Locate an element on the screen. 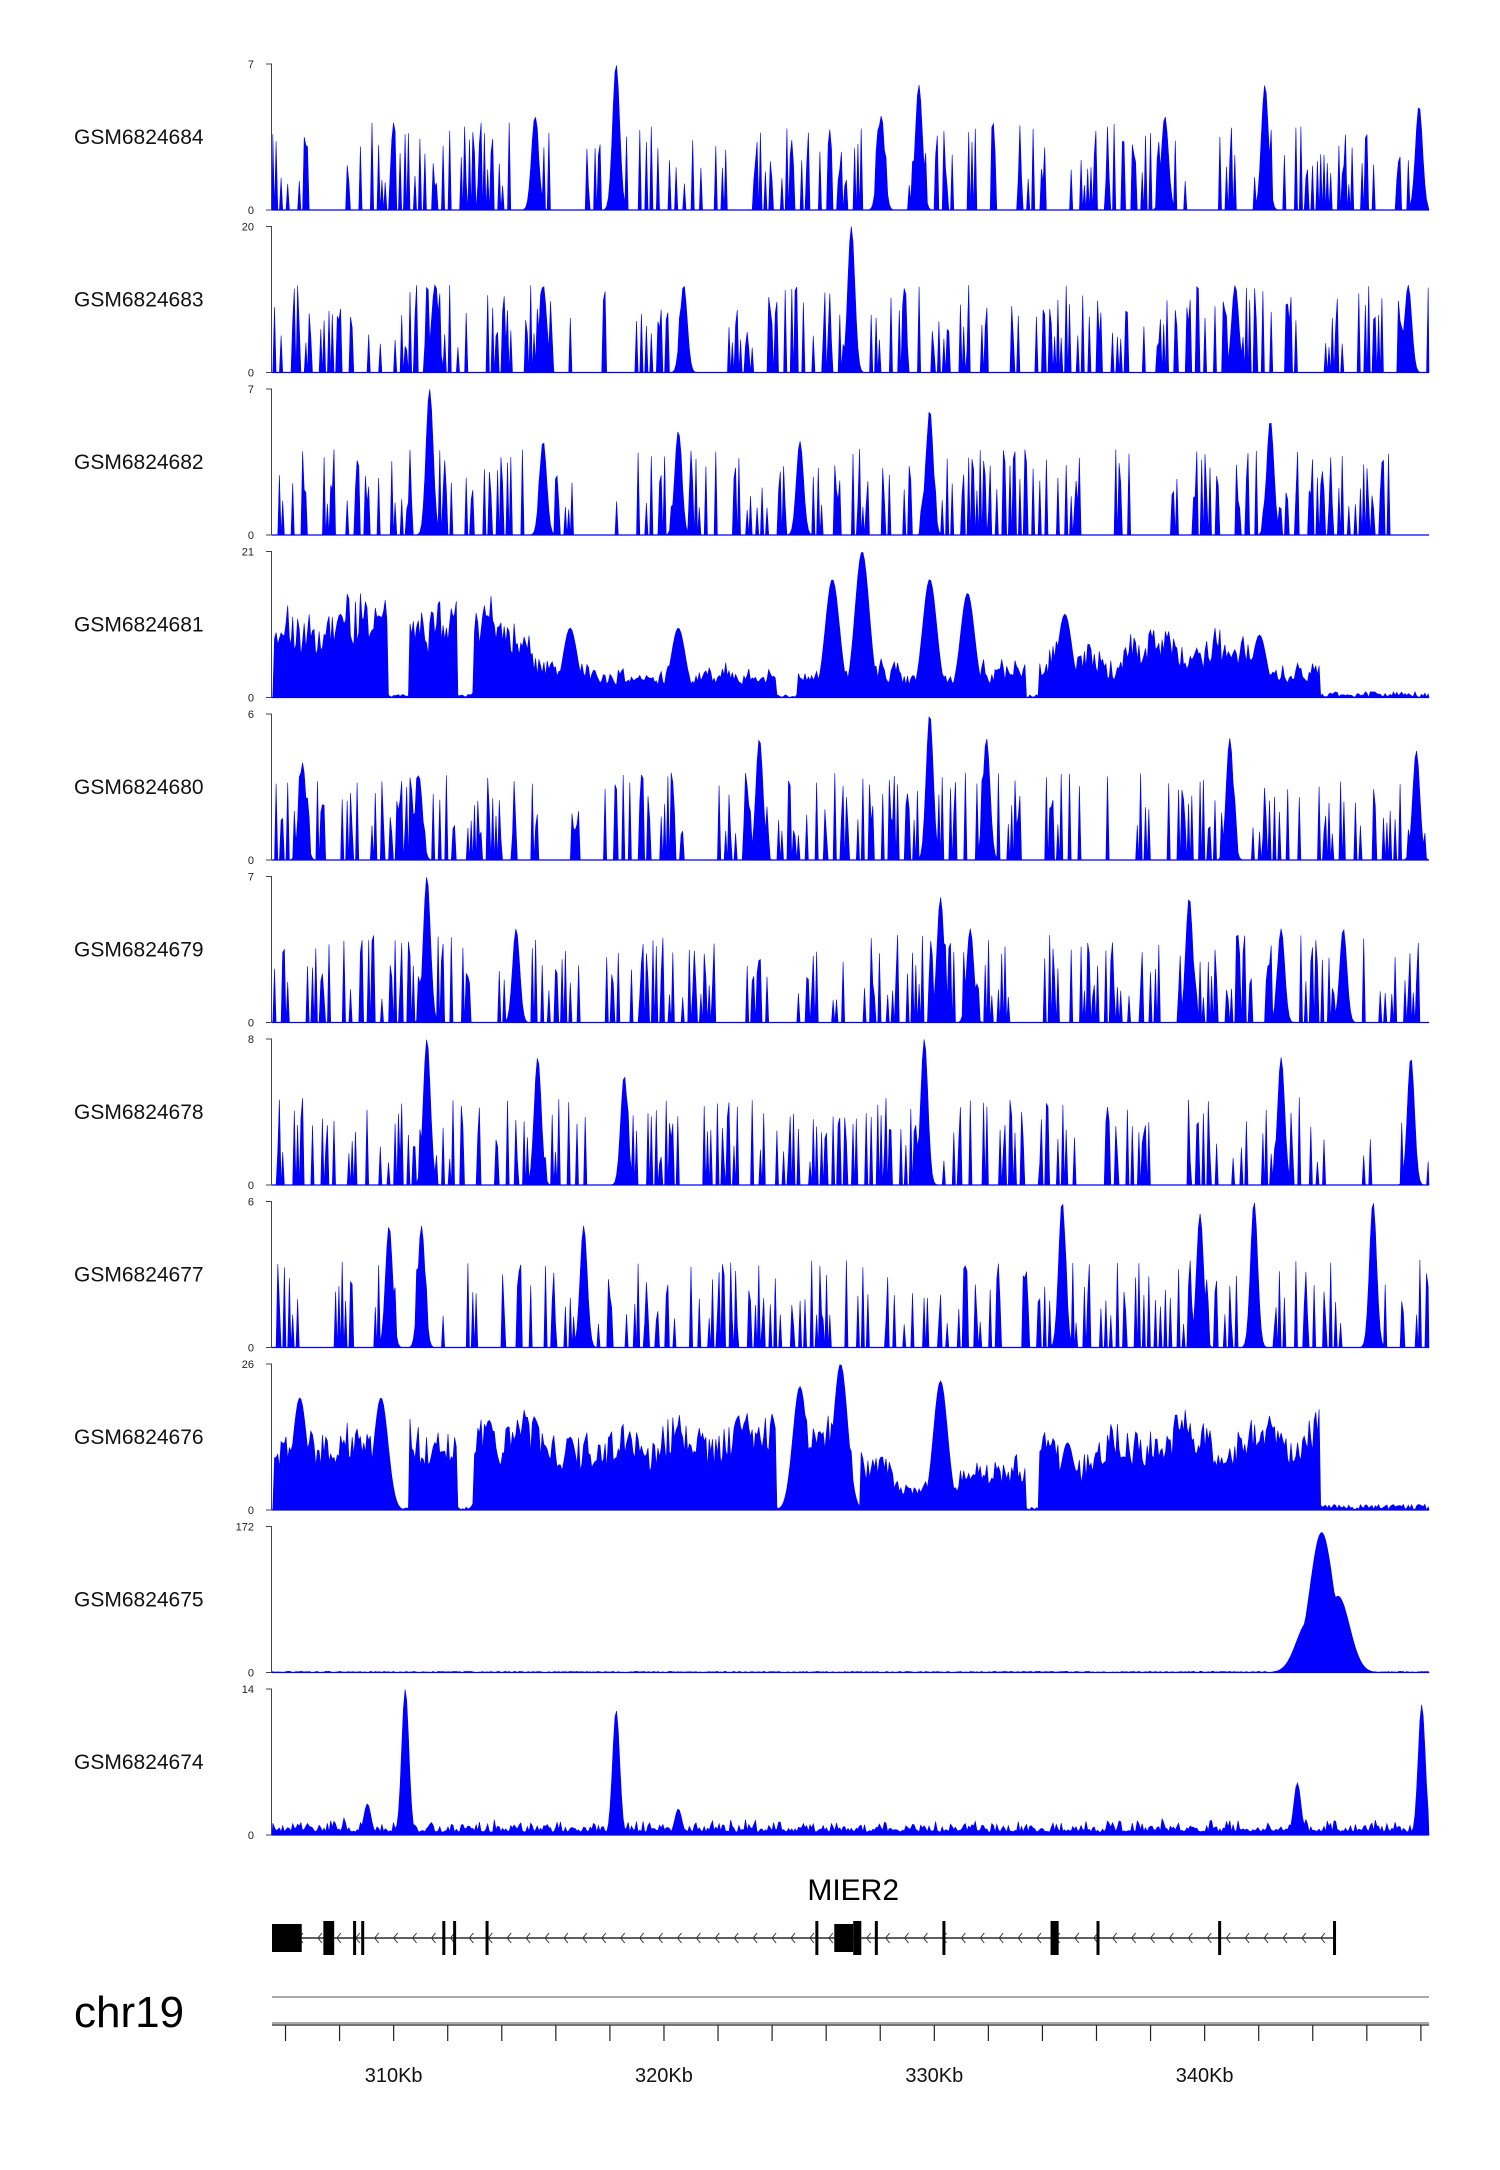 This screenshot has height=2170, width=1500. track-GSM6824677: GSM6824677 6 0 is located at coordinates (752, 1276).